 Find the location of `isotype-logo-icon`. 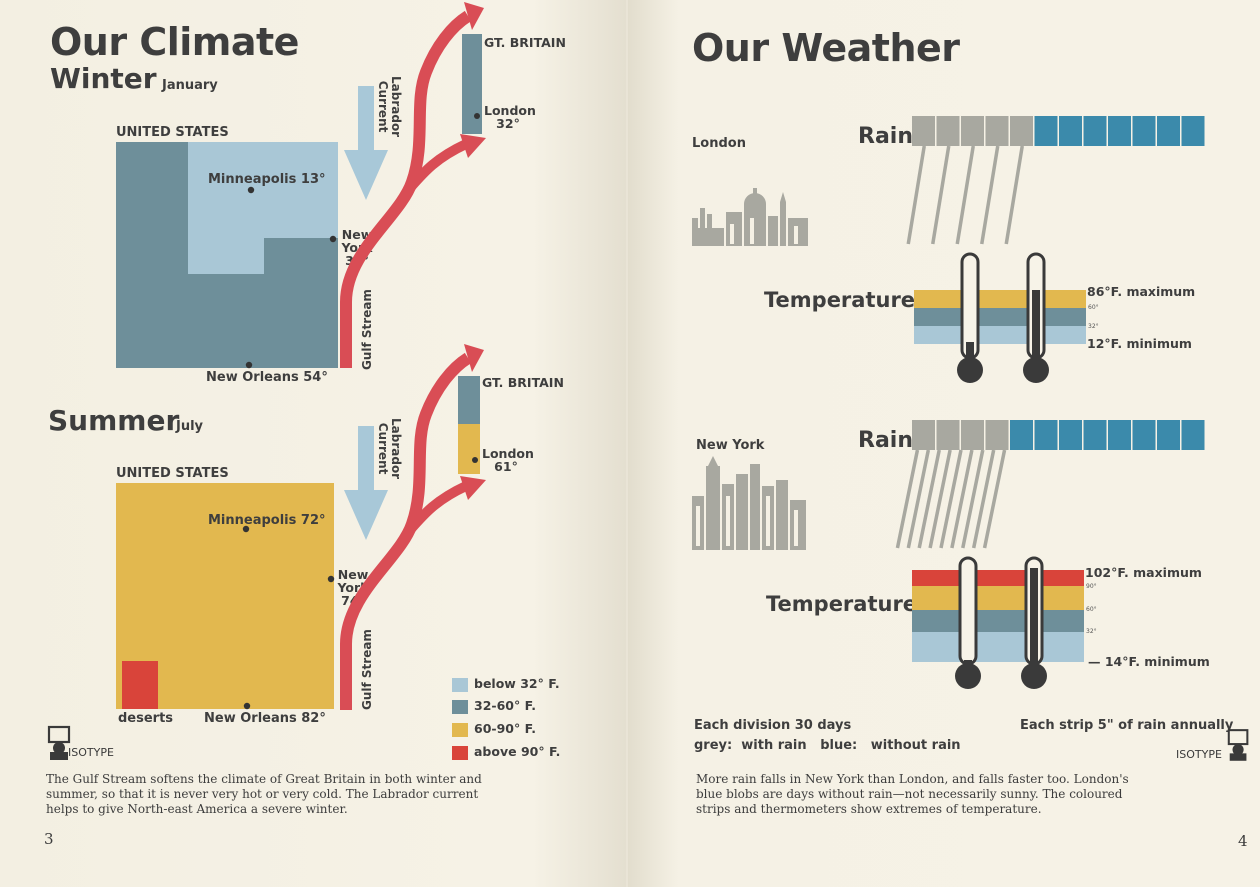

isotype-logo-icon is located at coordinates (59, 742).